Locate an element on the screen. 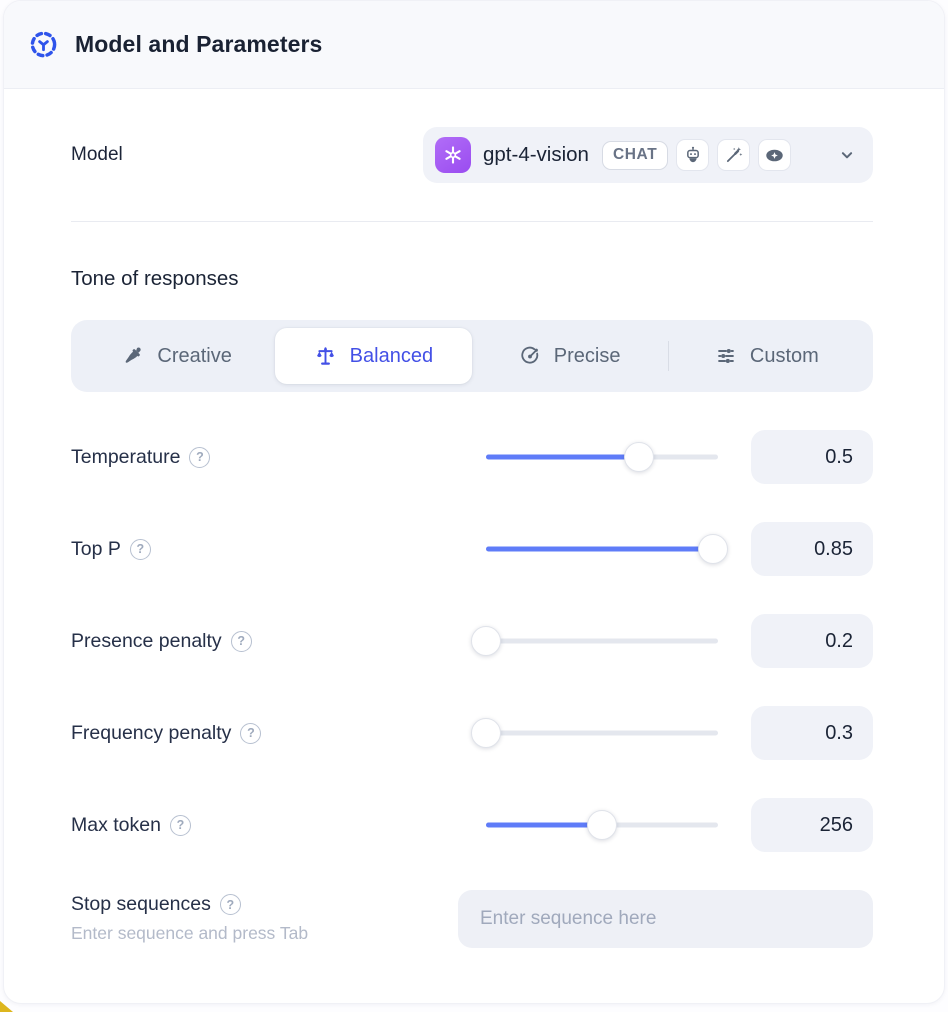  tab-label: Creative is located at coordinates (194, 355).